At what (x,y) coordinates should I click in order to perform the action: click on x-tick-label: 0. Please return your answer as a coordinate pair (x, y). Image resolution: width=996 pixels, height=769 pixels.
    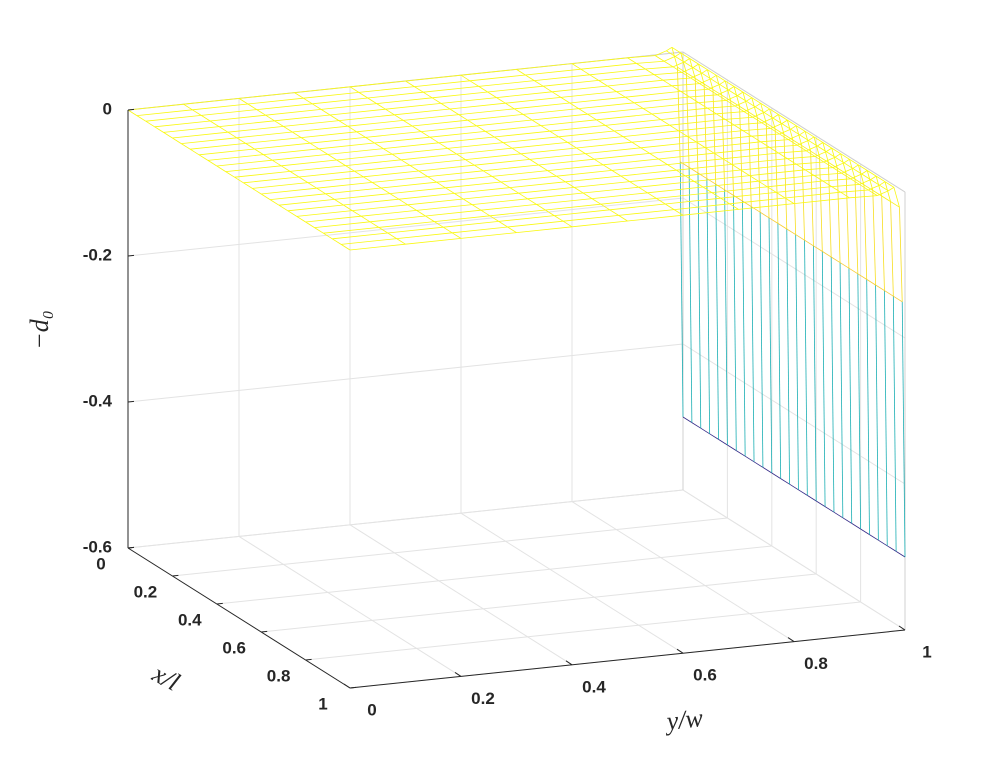
    Looking at the image, I should click on (100, 563).